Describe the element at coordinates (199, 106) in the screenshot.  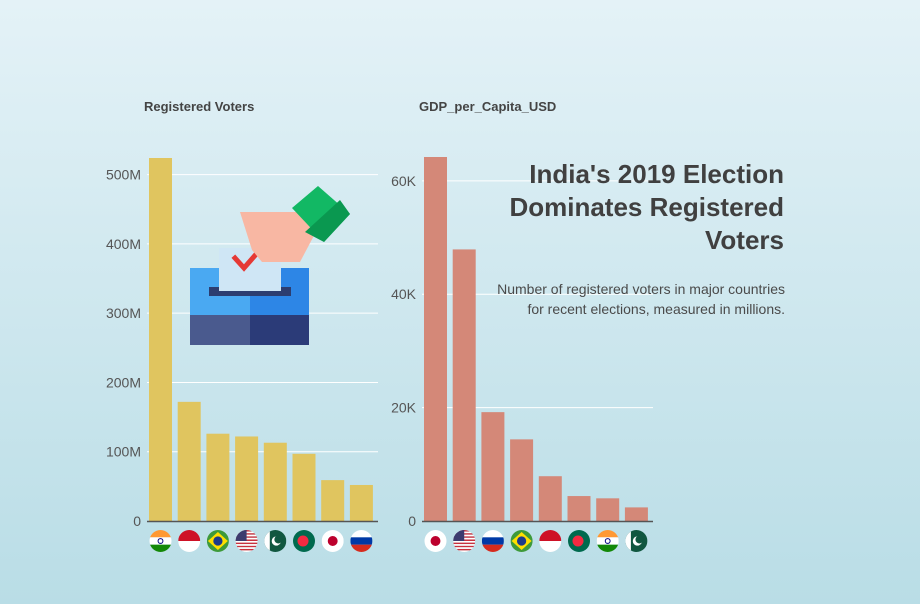
I see `chart-title: Registered Voters` at that location.